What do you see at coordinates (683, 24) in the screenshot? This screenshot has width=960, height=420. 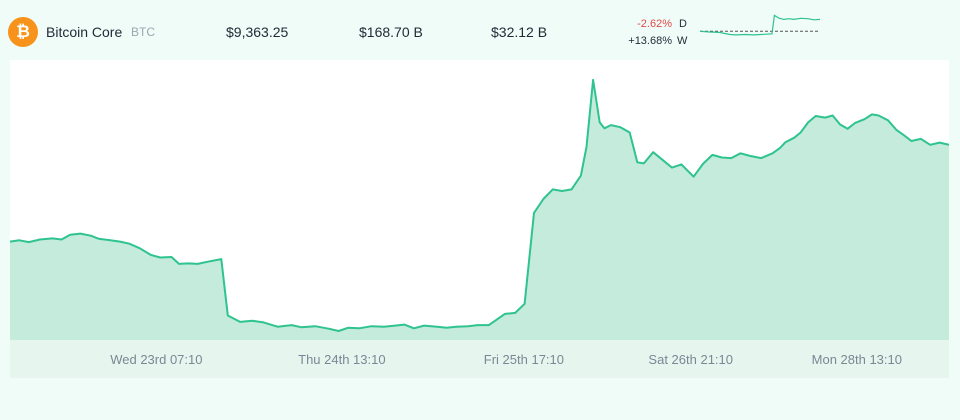 I see `day-change-label: D` at bounding box center [683, 24].